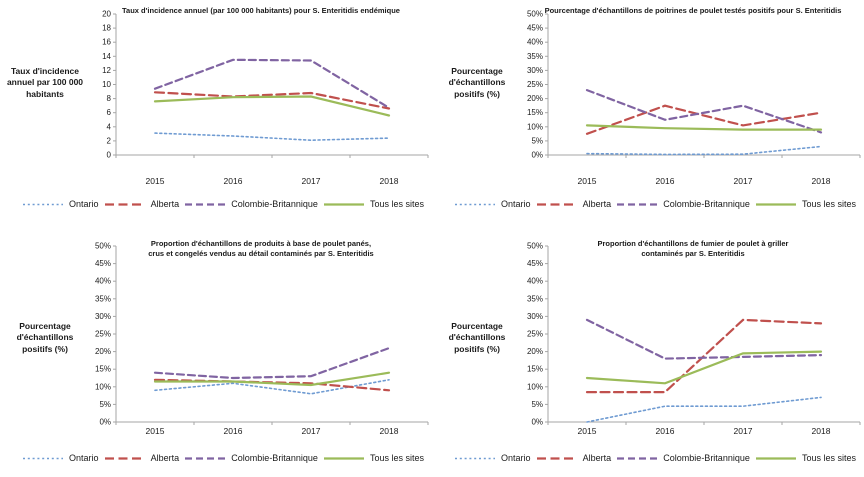  What do you see at coordinates (106, 56) in the screenshot?
I see `y-tick-label: 14` at bounding box center [106, 56].